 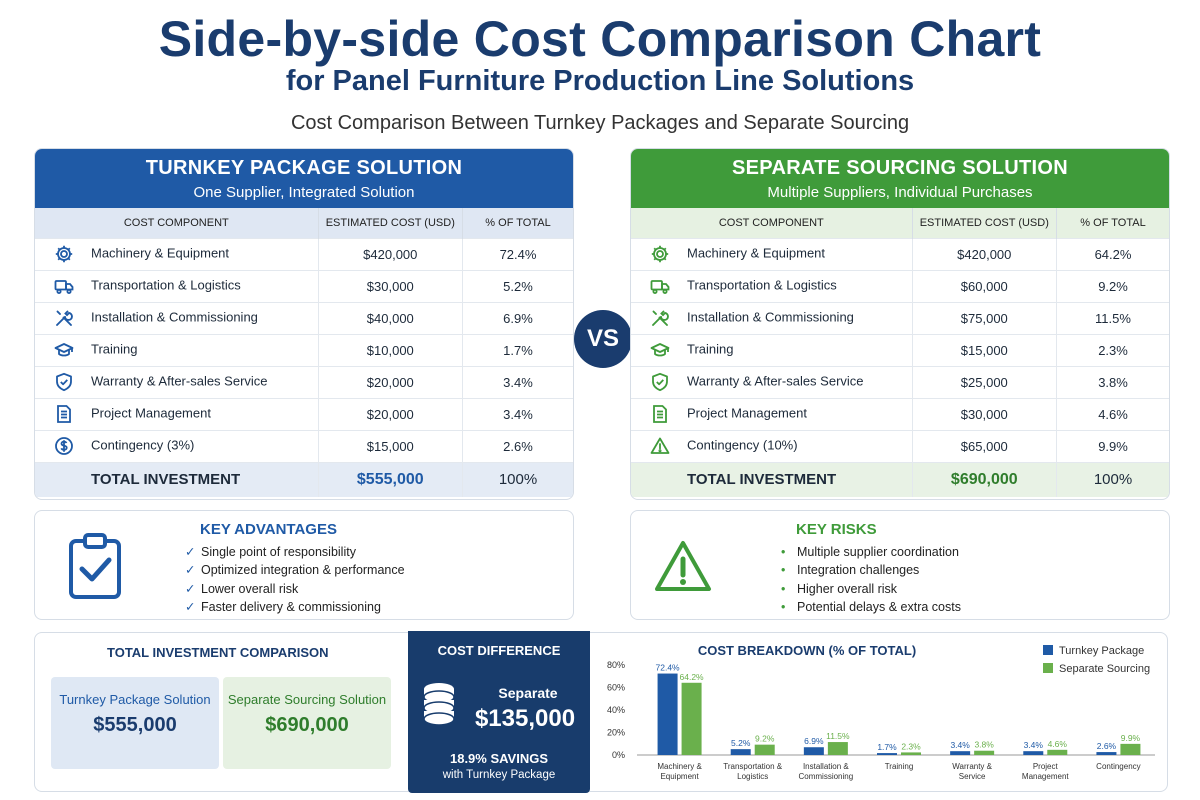 I want to click on chart-title: COST BREAKDOWN (% OF TOTAL), so click(x=807, y=650).